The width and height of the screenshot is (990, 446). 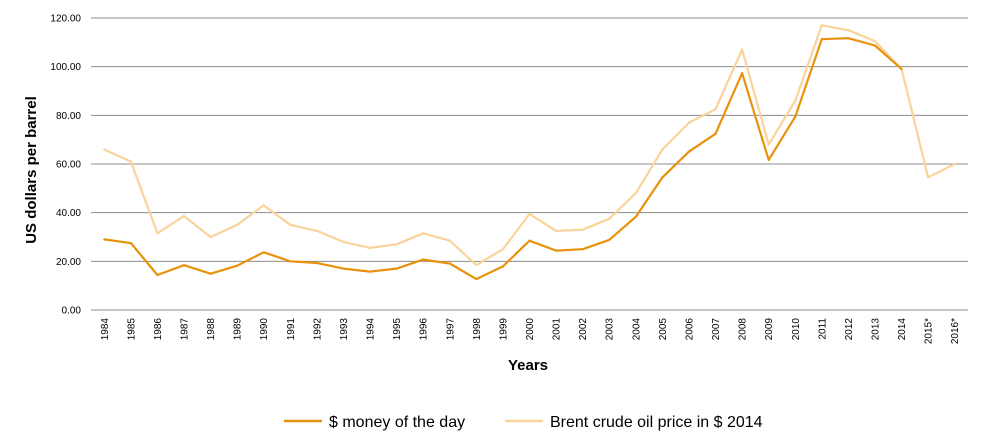 I want to click on x-tick-label: 1995, so click(x=397, y=329).